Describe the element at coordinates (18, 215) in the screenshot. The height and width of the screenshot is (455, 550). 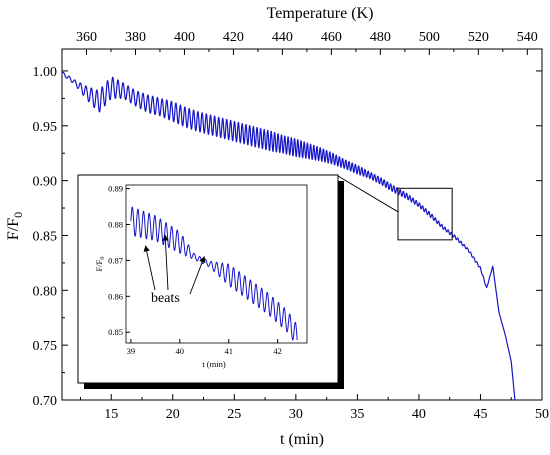
I see `y-axis-label-subscript: 0` at that location.